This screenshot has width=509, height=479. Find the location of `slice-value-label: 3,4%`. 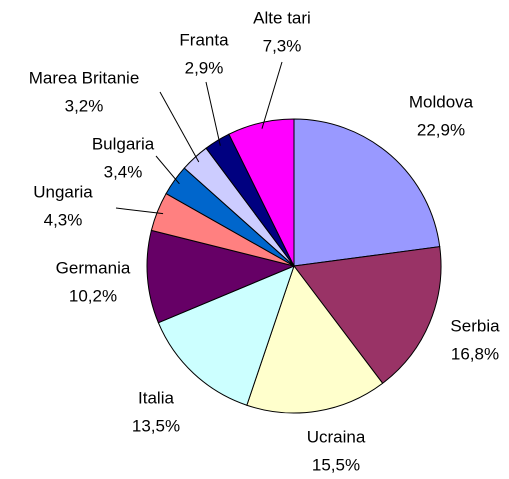

slice-value-label: 3,4% is located at coordinates (123, 171).